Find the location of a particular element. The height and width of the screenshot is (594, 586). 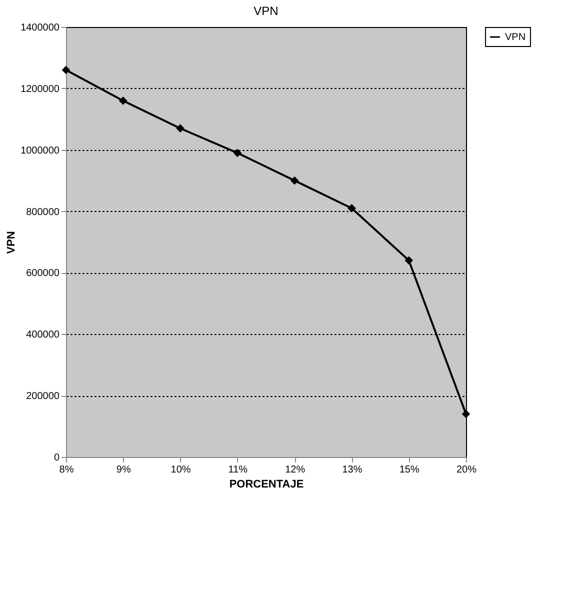

x-tick-label: 11% is located at coordinates (238, 470).